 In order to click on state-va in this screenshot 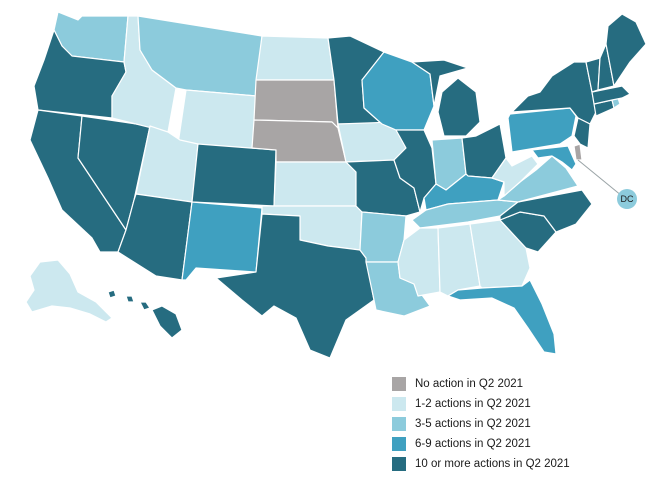, I will do `click(538, 179)`.